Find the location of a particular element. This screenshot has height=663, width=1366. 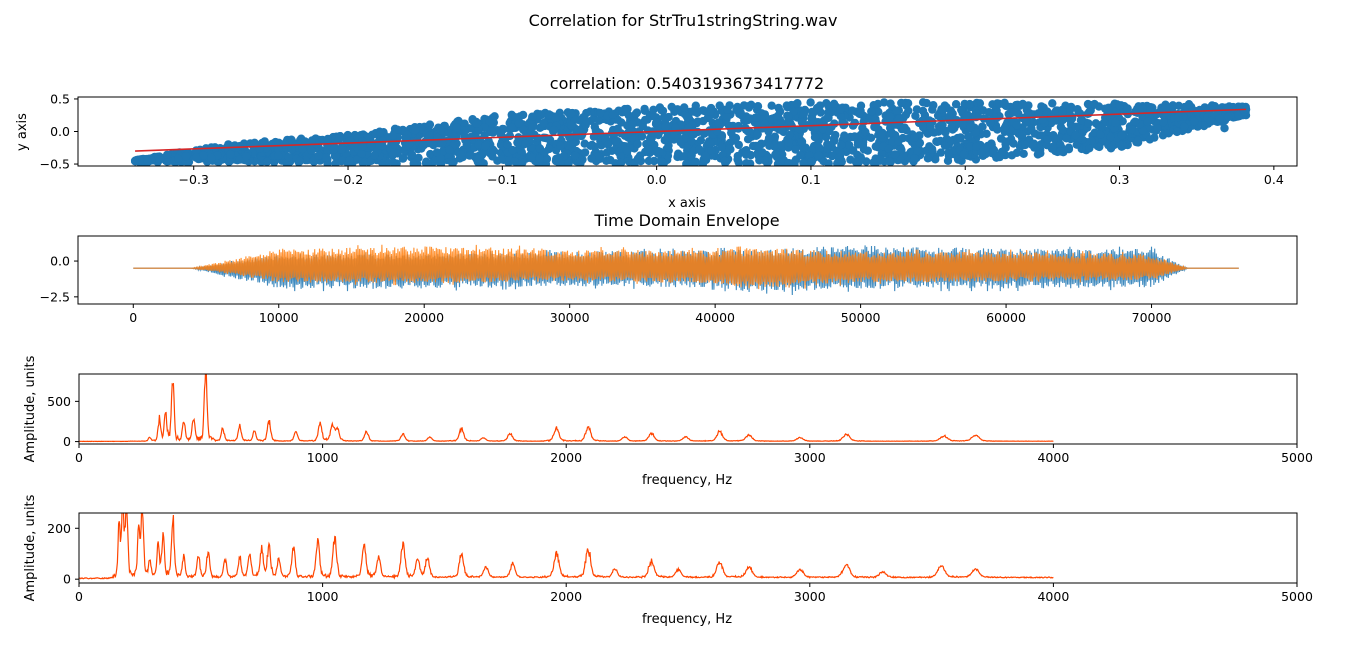

spectrum-1-x-tick-label: 1000 is located at coordinates (323, 457).